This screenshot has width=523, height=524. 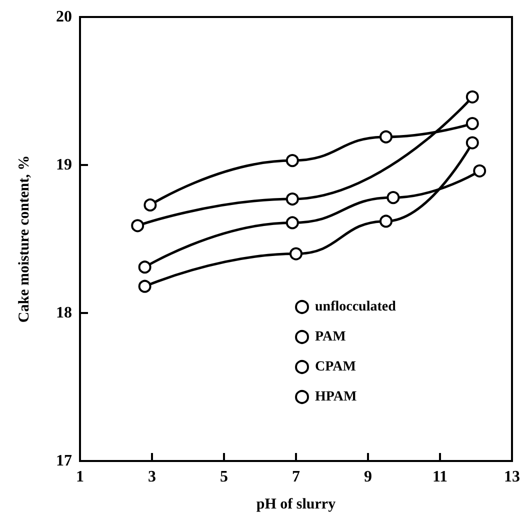 What do you see at coordinates (335, 367) in the screenshot?
I see `legend-label: CPAM` at bounding box center [335, 367].